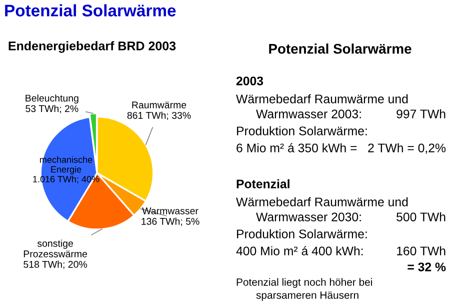 Image resolution: width=450 pixels, height=302 pixels. Describe the element at coordinates (307, 296) in the screenshot. I see `text: sparsameren Häusern` at that location.